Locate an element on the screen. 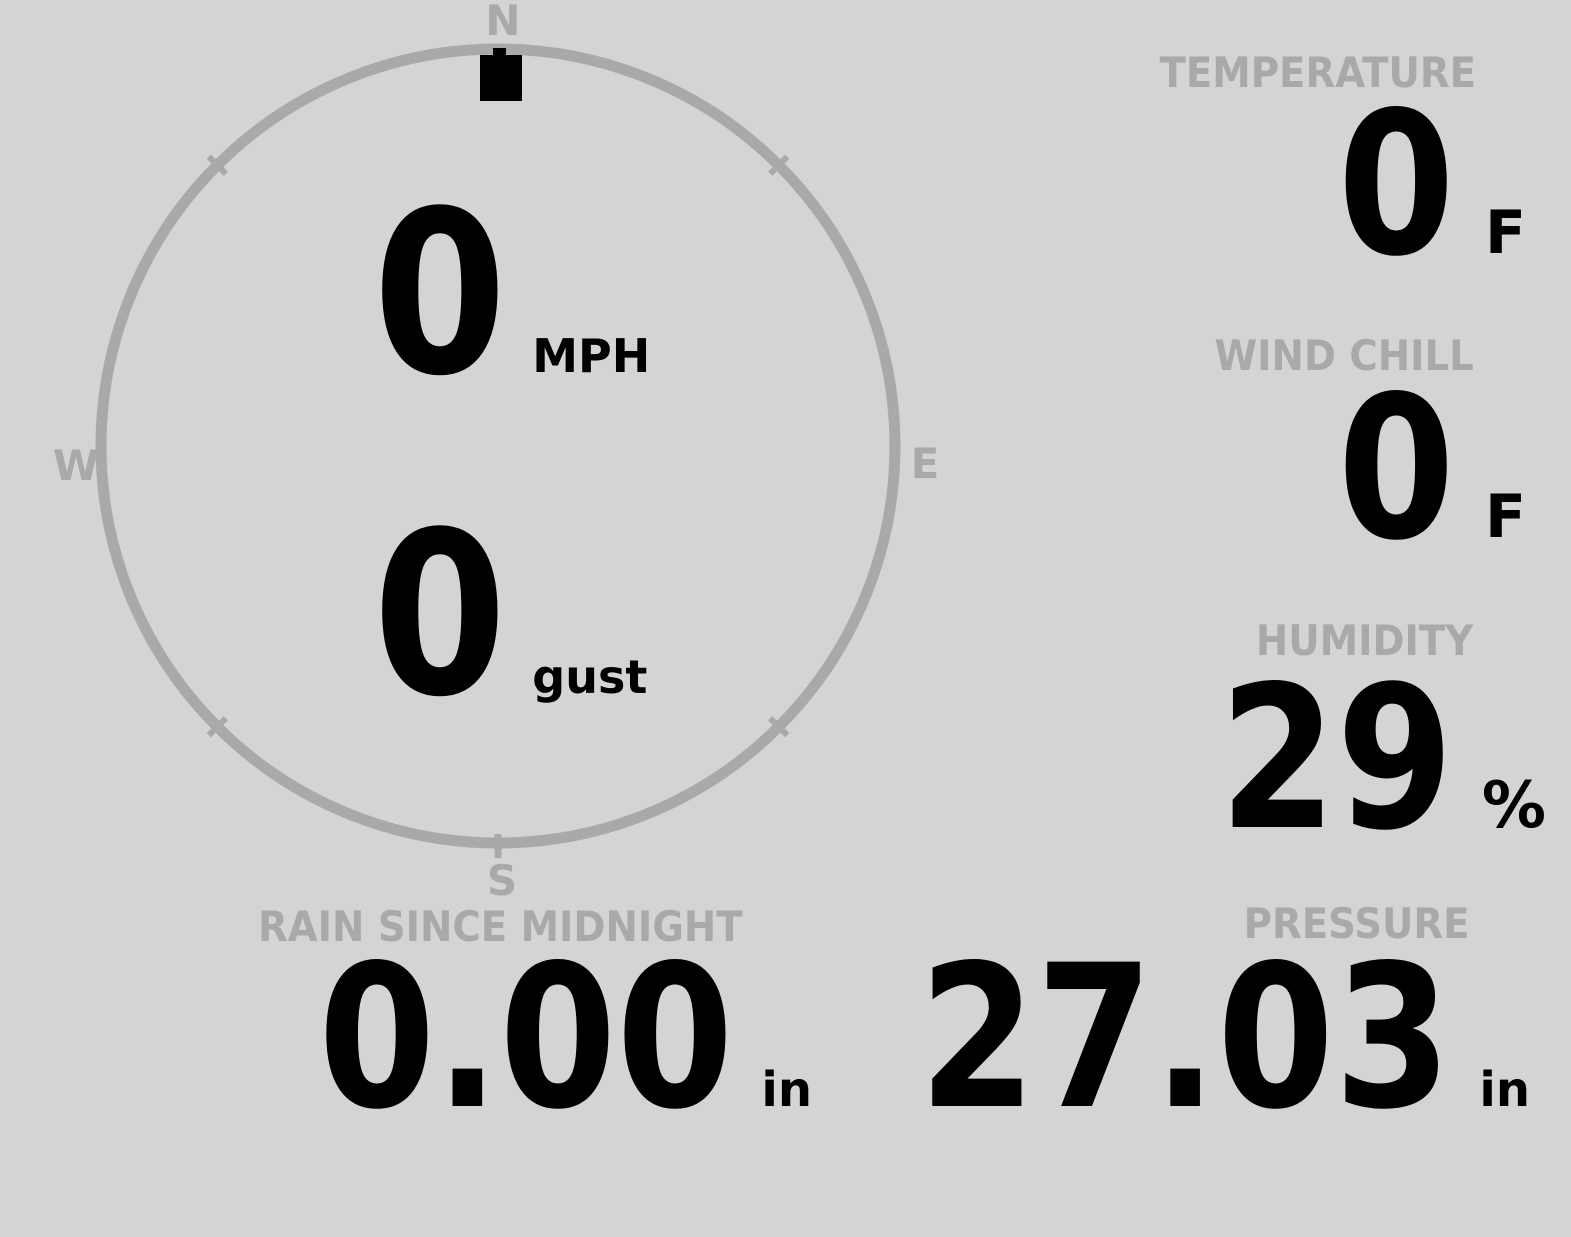 The width and height of the screenshot is (1571, 1237). wind-direction-pointer is located at coordinates (501, 74).